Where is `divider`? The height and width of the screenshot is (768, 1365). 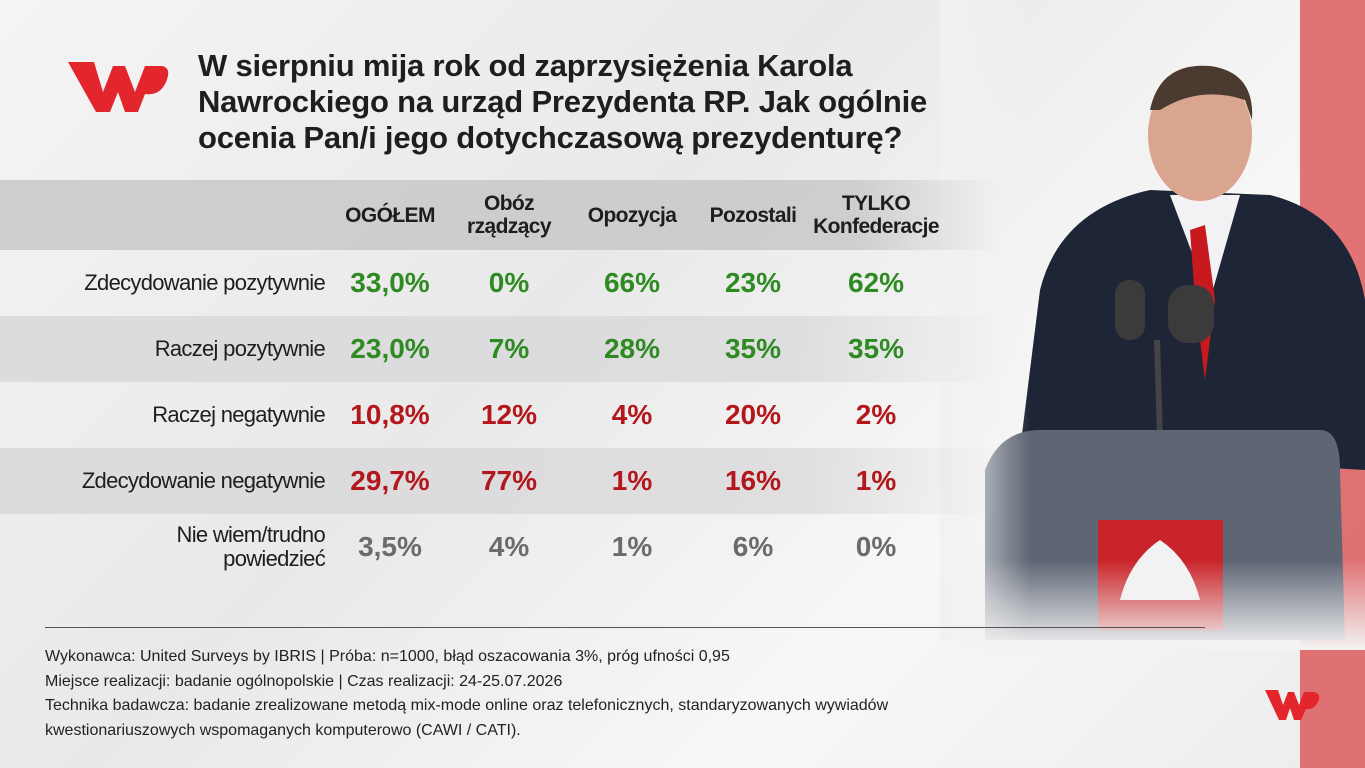
divider is located at coordinates (625, 627).